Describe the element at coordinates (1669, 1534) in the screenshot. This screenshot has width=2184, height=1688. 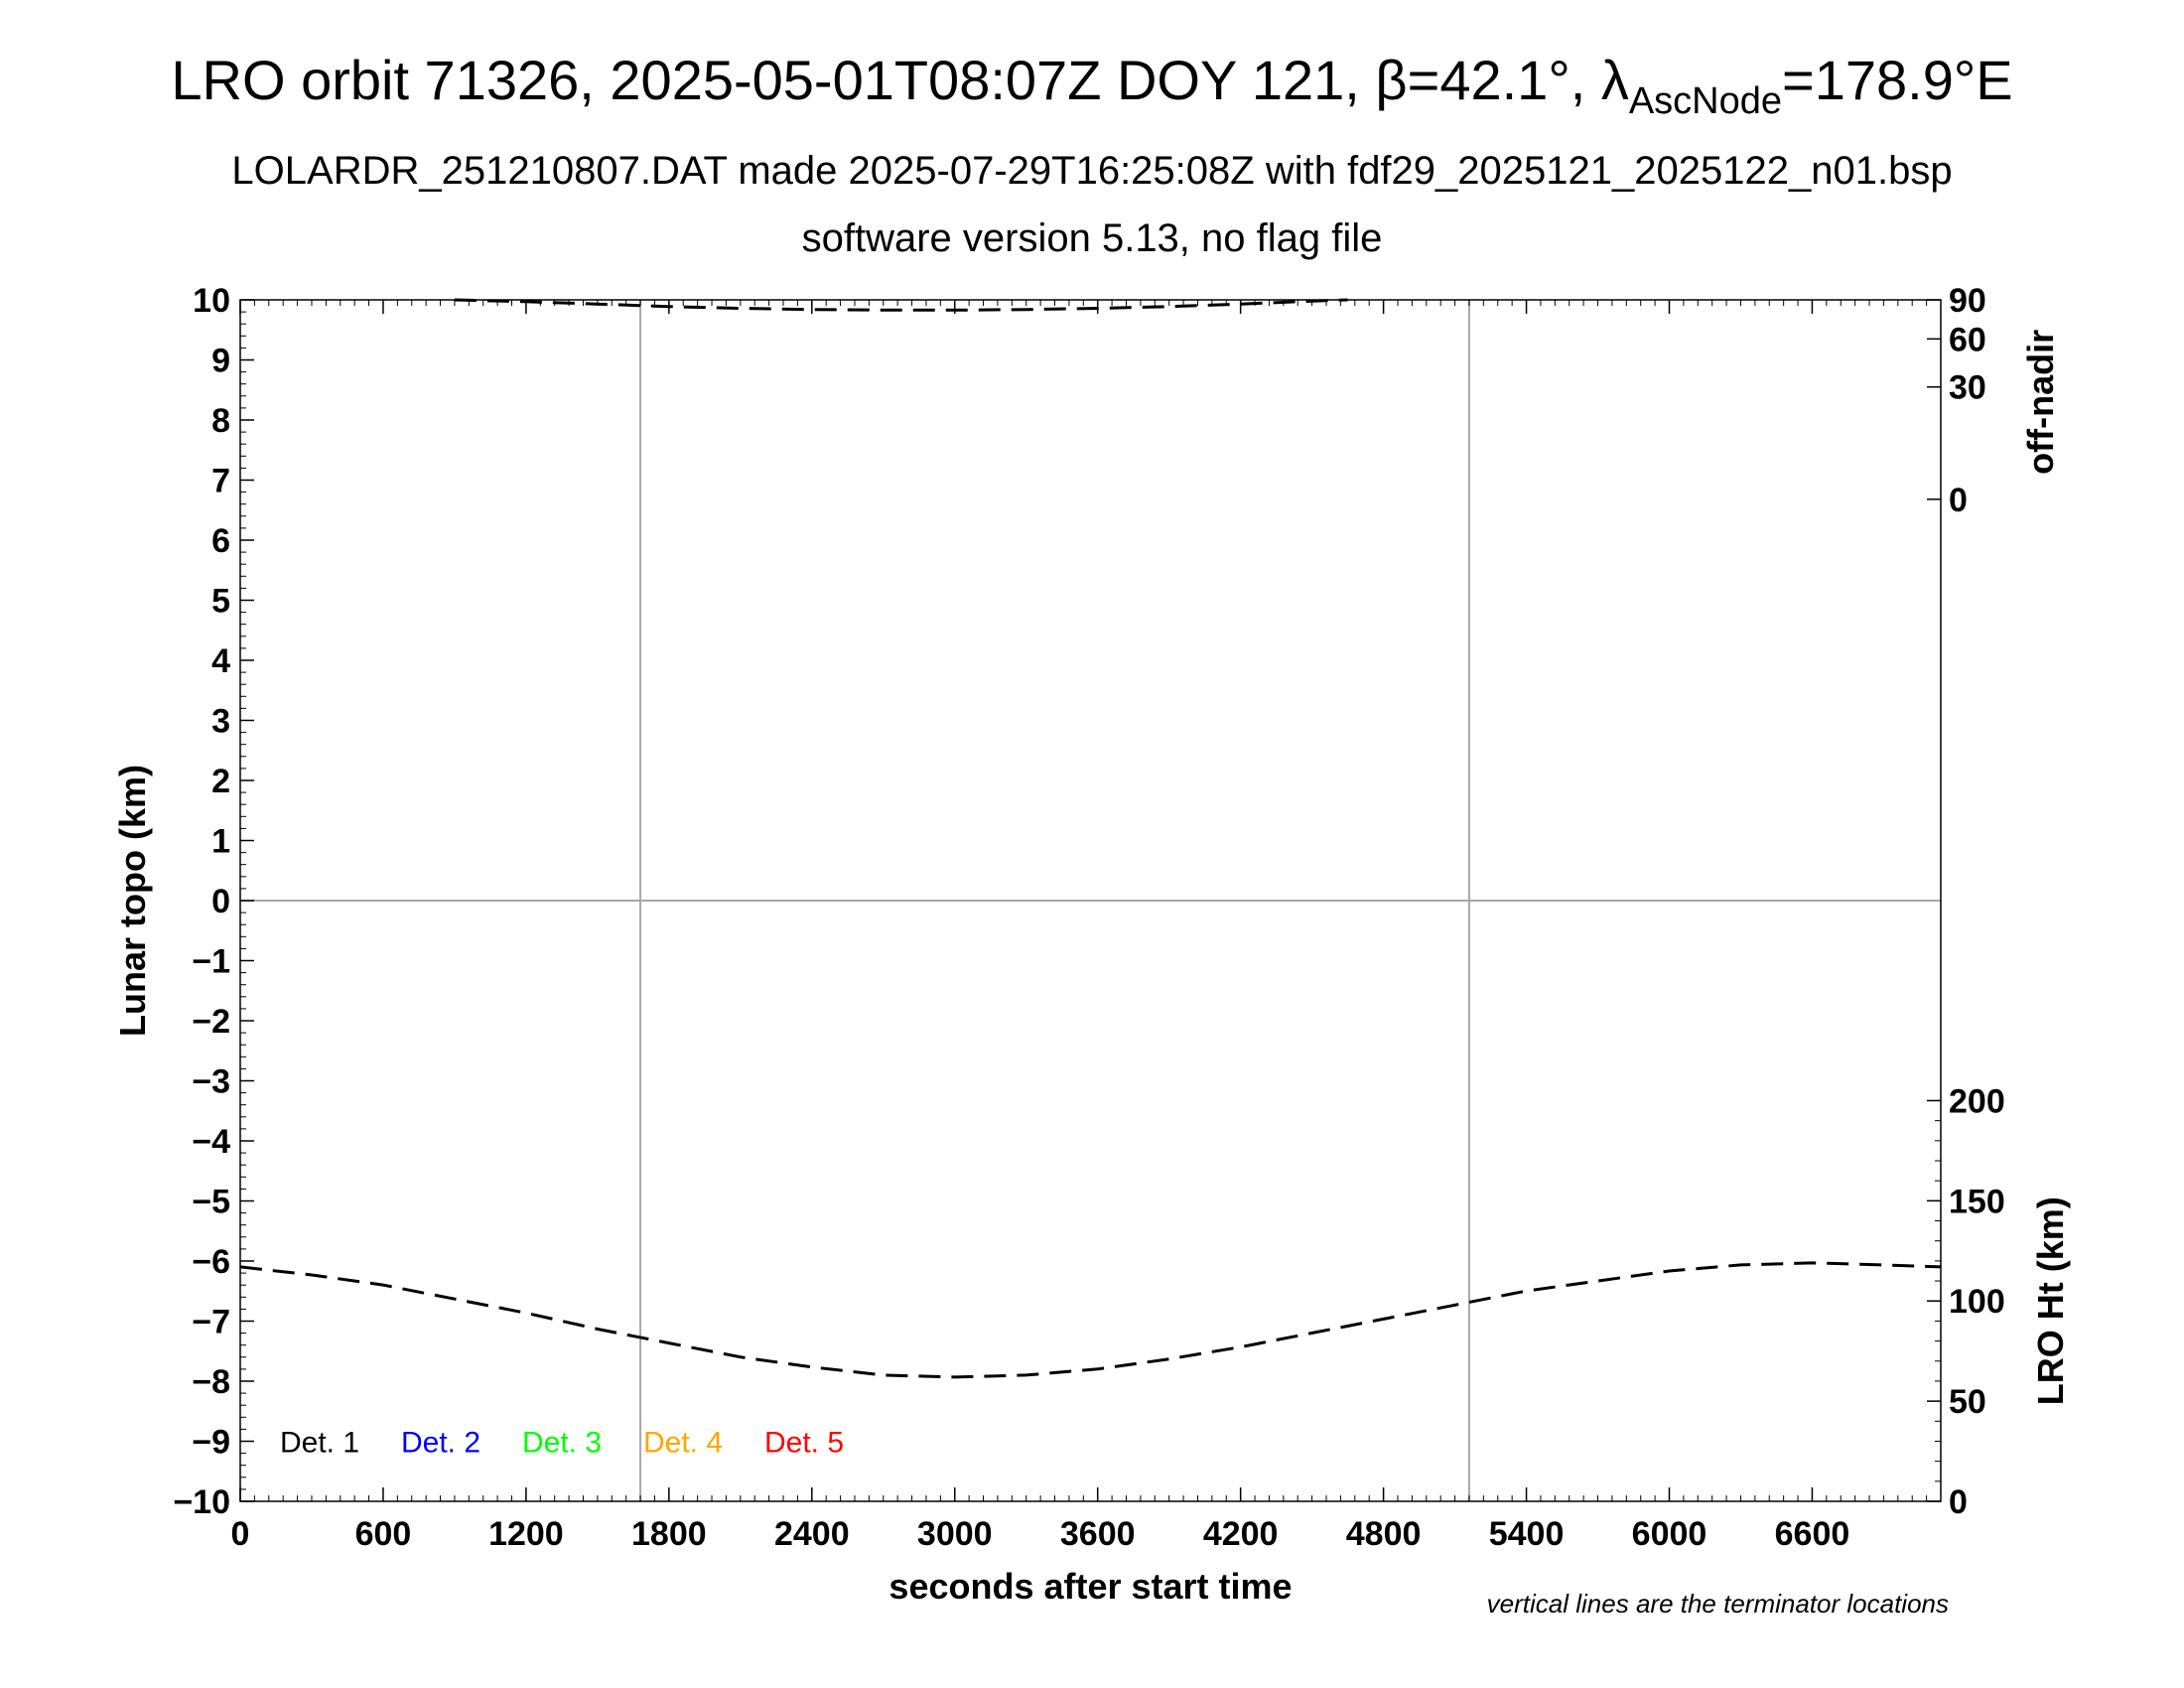
I see `x-tick-label: 6000` at that location.